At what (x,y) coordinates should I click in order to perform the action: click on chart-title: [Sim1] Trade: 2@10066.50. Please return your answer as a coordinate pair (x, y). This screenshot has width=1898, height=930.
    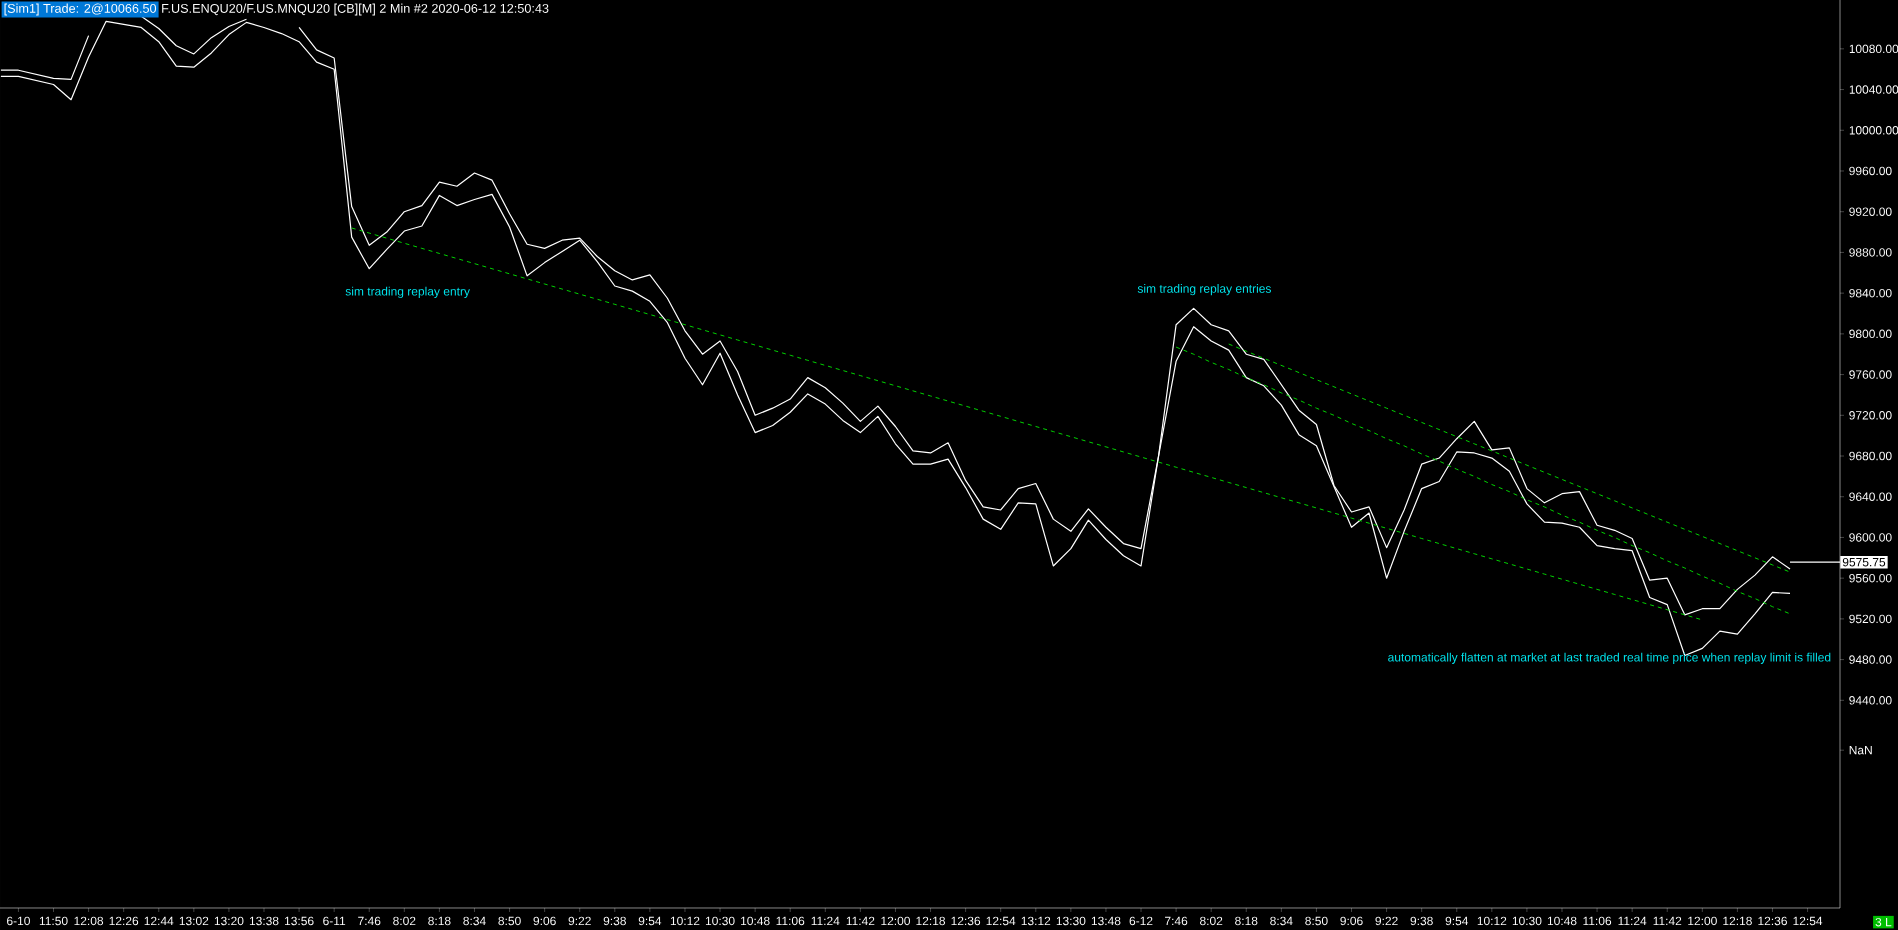
    Looking at the image, I should click on (80, 9).